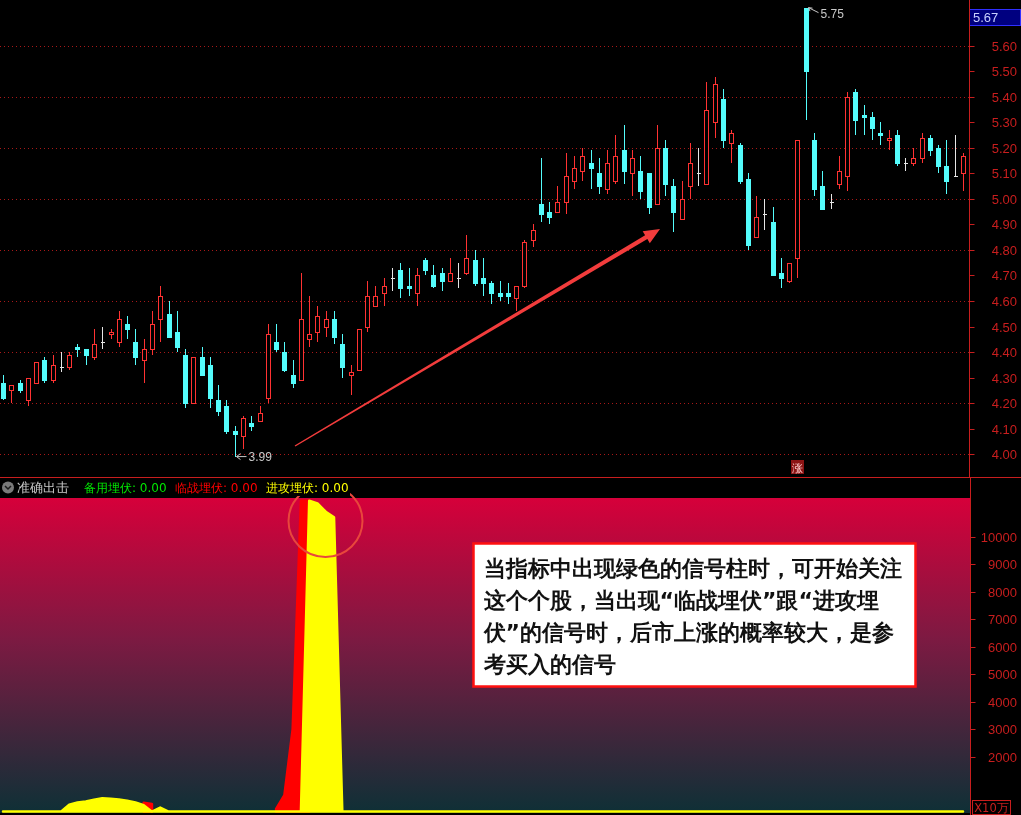 Image resolution: width=1021 pixels, height=815 pixels. What do you see at coordinates (692, 616) in the screenshot?
I see `annotation: 当指标中出现绿色的信号柱时，可开始关注这个个股，当出现“临战埋伏”跟“进攻埋伏”的信号时，后市上涨的概率较大，是参考买入的信号` at bounding box center [692, 616].